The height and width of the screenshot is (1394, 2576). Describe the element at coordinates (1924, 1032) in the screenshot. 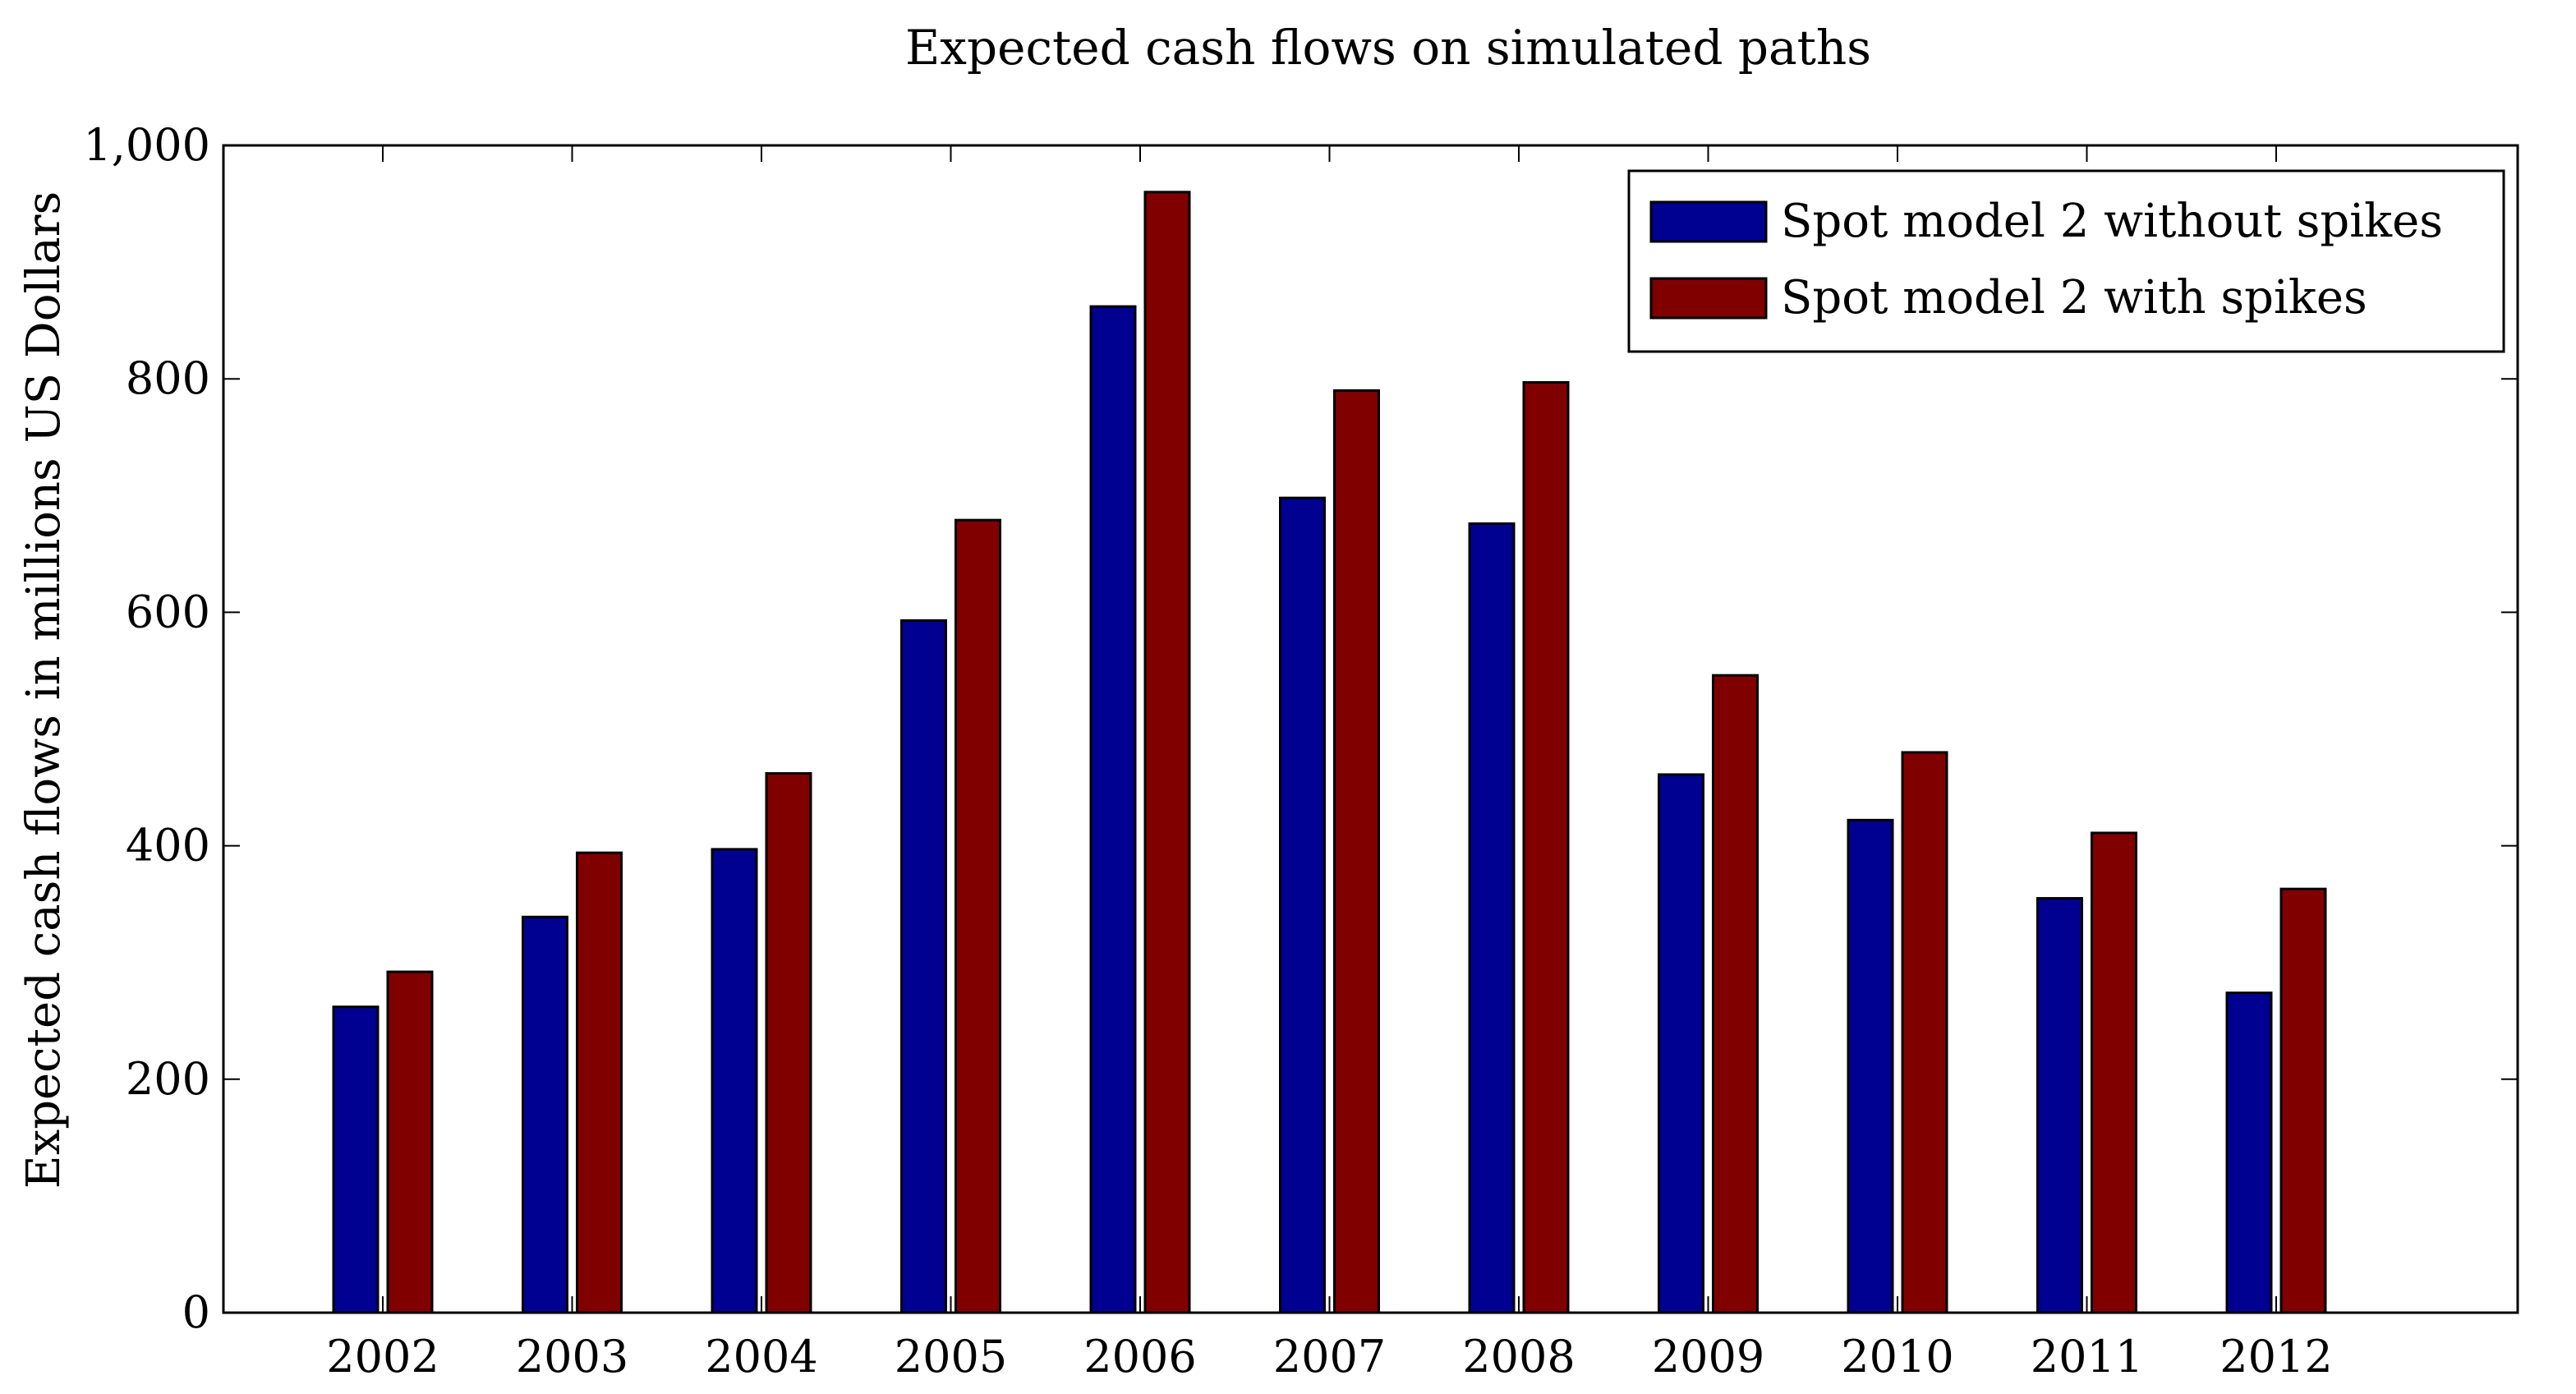

I see `bar-with-spikes-2010` at that location.